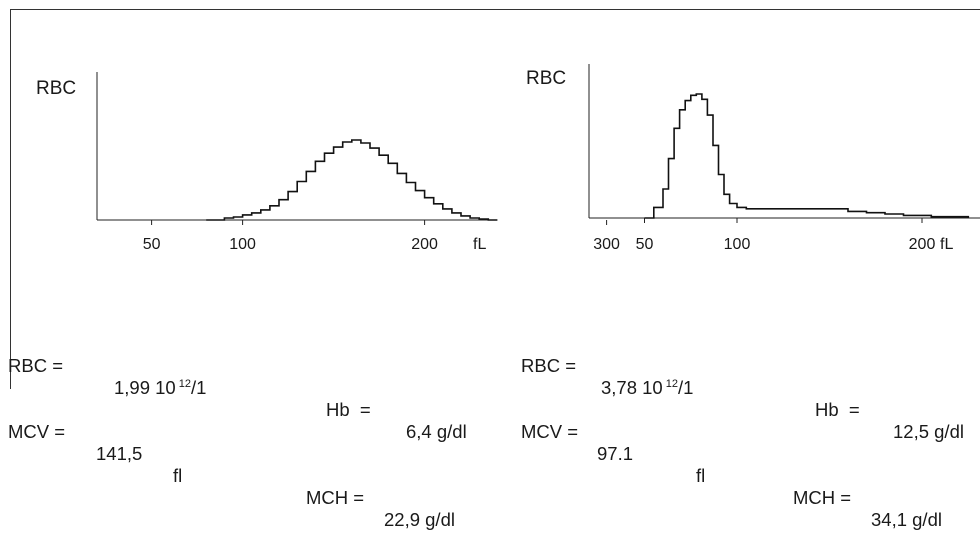 This screenshot has height=553, width=980. I want to click on x-tick-label-right: 100, so click(737, 244).